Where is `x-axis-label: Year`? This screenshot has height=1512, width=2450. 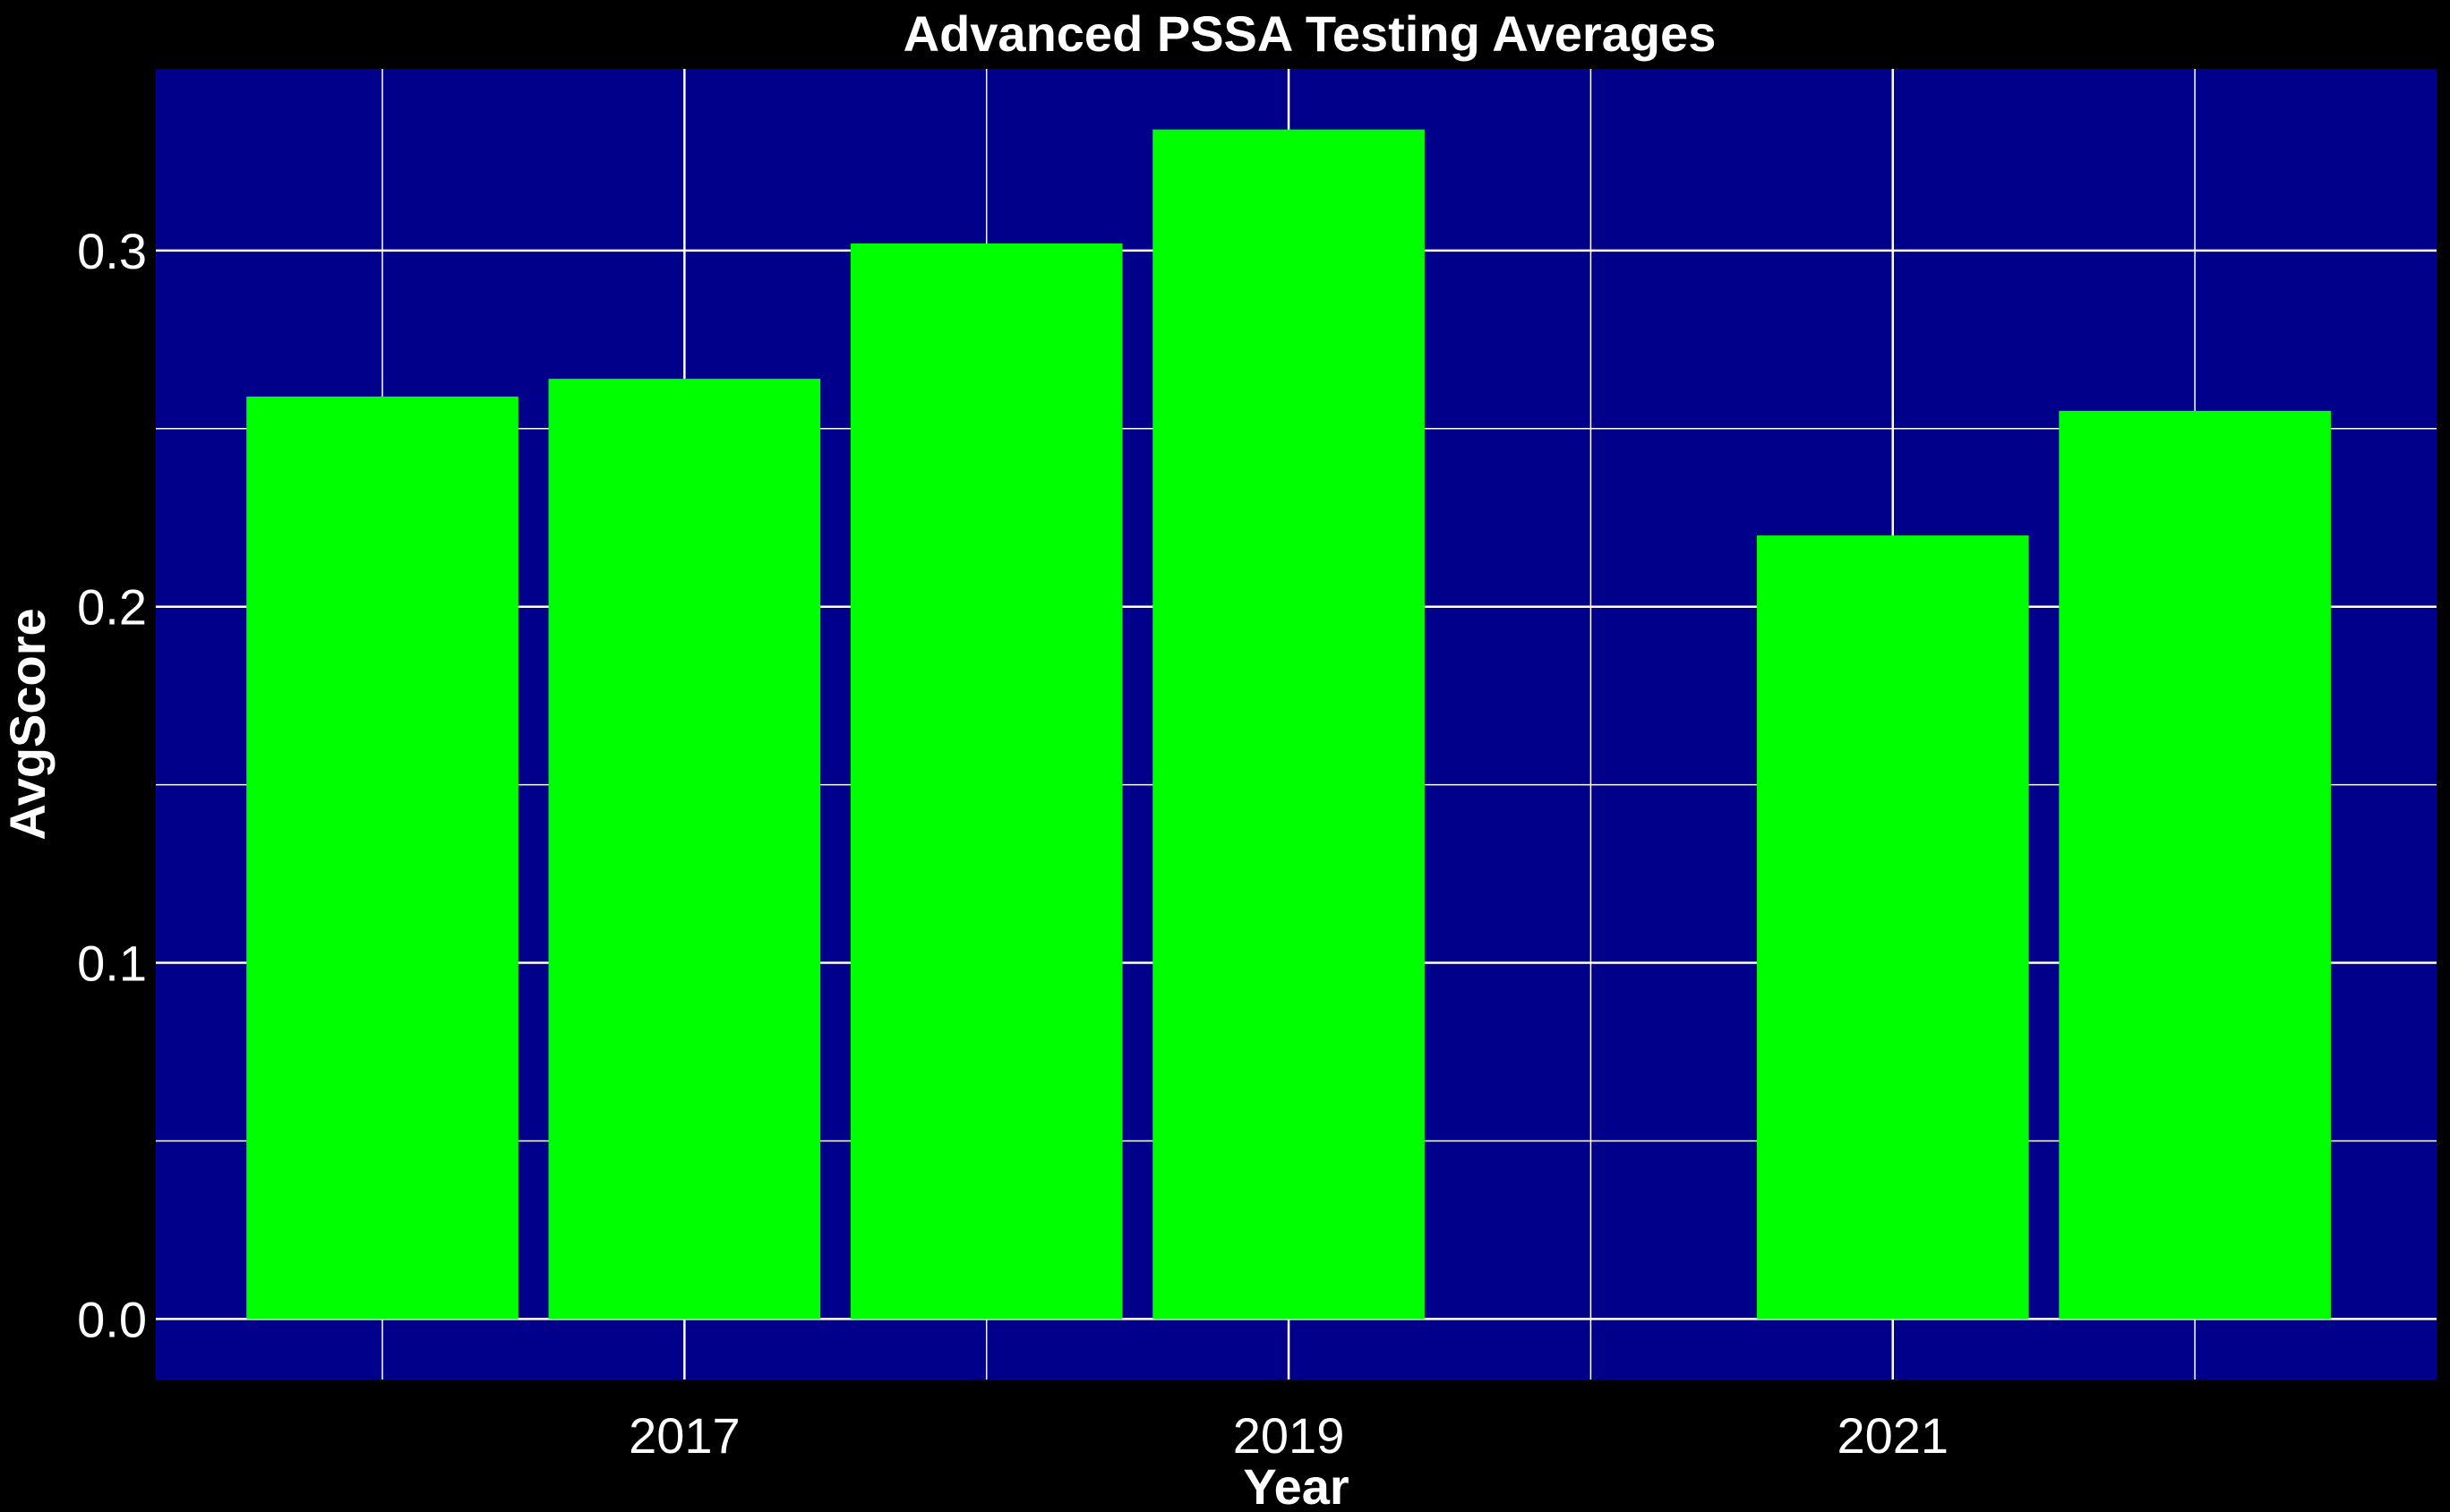
x-axis-label: Year is located at coordinates (1296, 1483).